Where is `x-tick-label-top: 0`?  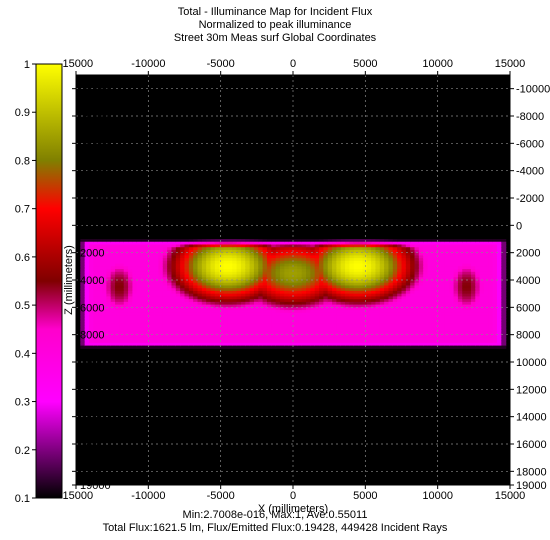
x-tick-label-top: 0 is located at coordinates (293, 64).